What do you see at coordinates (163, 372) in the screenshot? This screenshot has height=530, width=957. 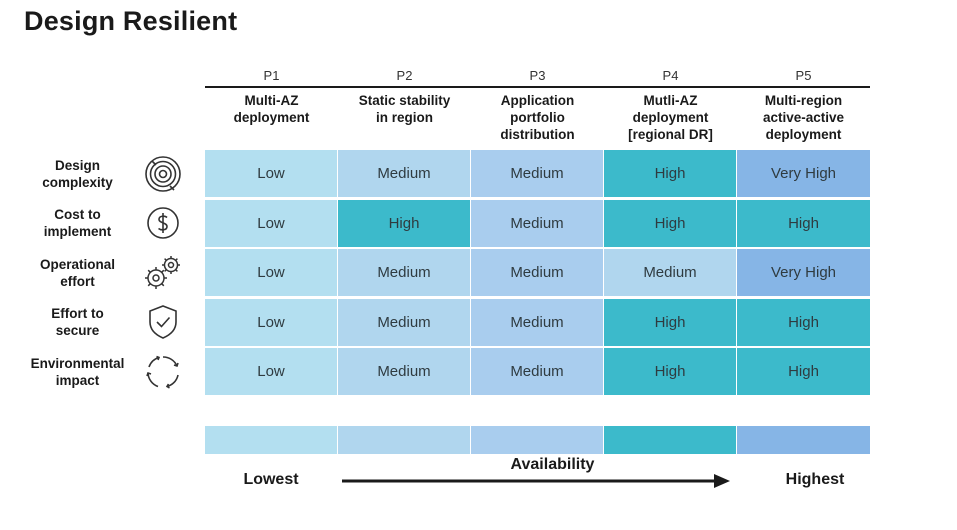 I see `cycle-icon` at bounding box center [163, 372].